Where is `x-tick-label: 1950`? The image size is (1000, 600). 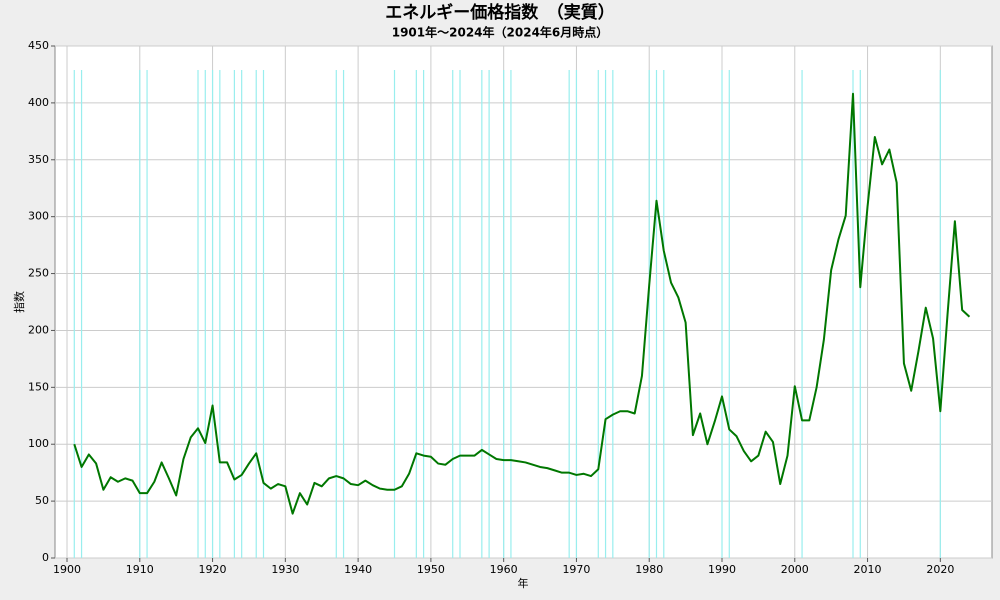
x-tick-label: 1950 is located at coordinates (431, 569).